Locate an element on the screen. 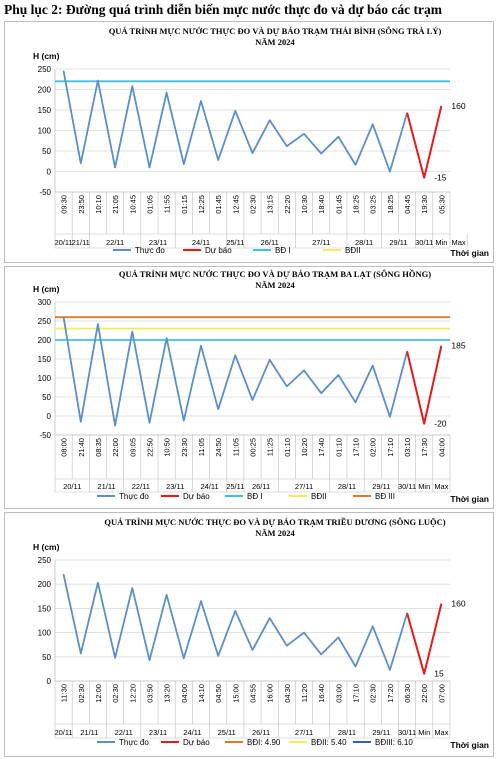  date-group-label: 20/11 is located at coordinates (63, 242).